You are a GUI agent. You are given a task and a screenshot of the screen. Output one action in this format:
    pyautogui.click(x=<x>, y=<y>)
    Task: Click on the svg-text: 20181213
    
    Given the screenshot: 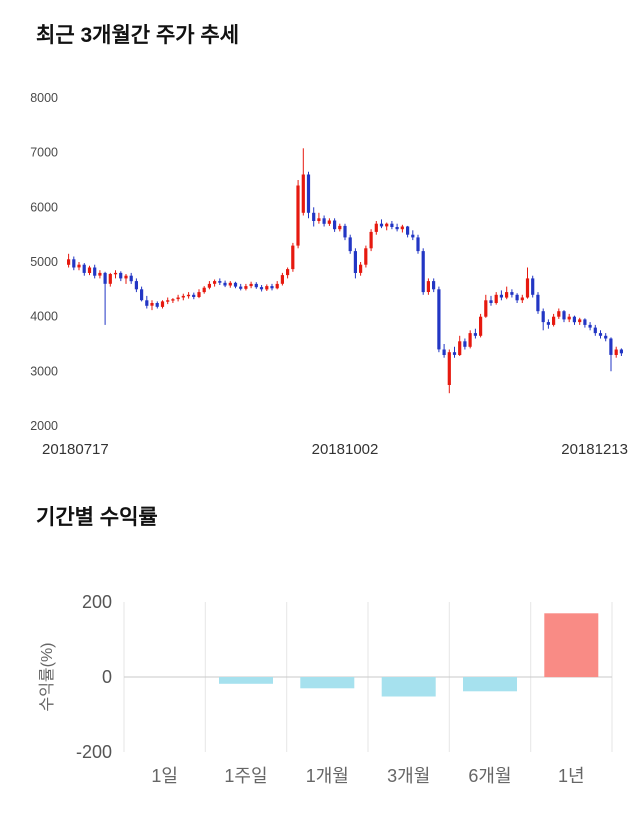 What is the action you would take?
    pyautogui.click(x=594, y=449)
    